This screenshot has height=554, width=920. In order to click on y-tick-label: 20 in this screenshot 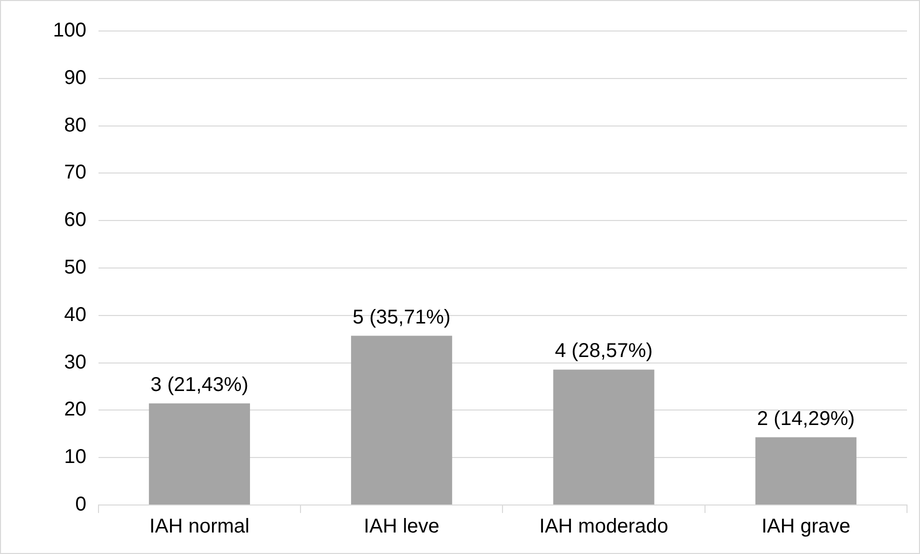, I will do `click(75, 409)`.